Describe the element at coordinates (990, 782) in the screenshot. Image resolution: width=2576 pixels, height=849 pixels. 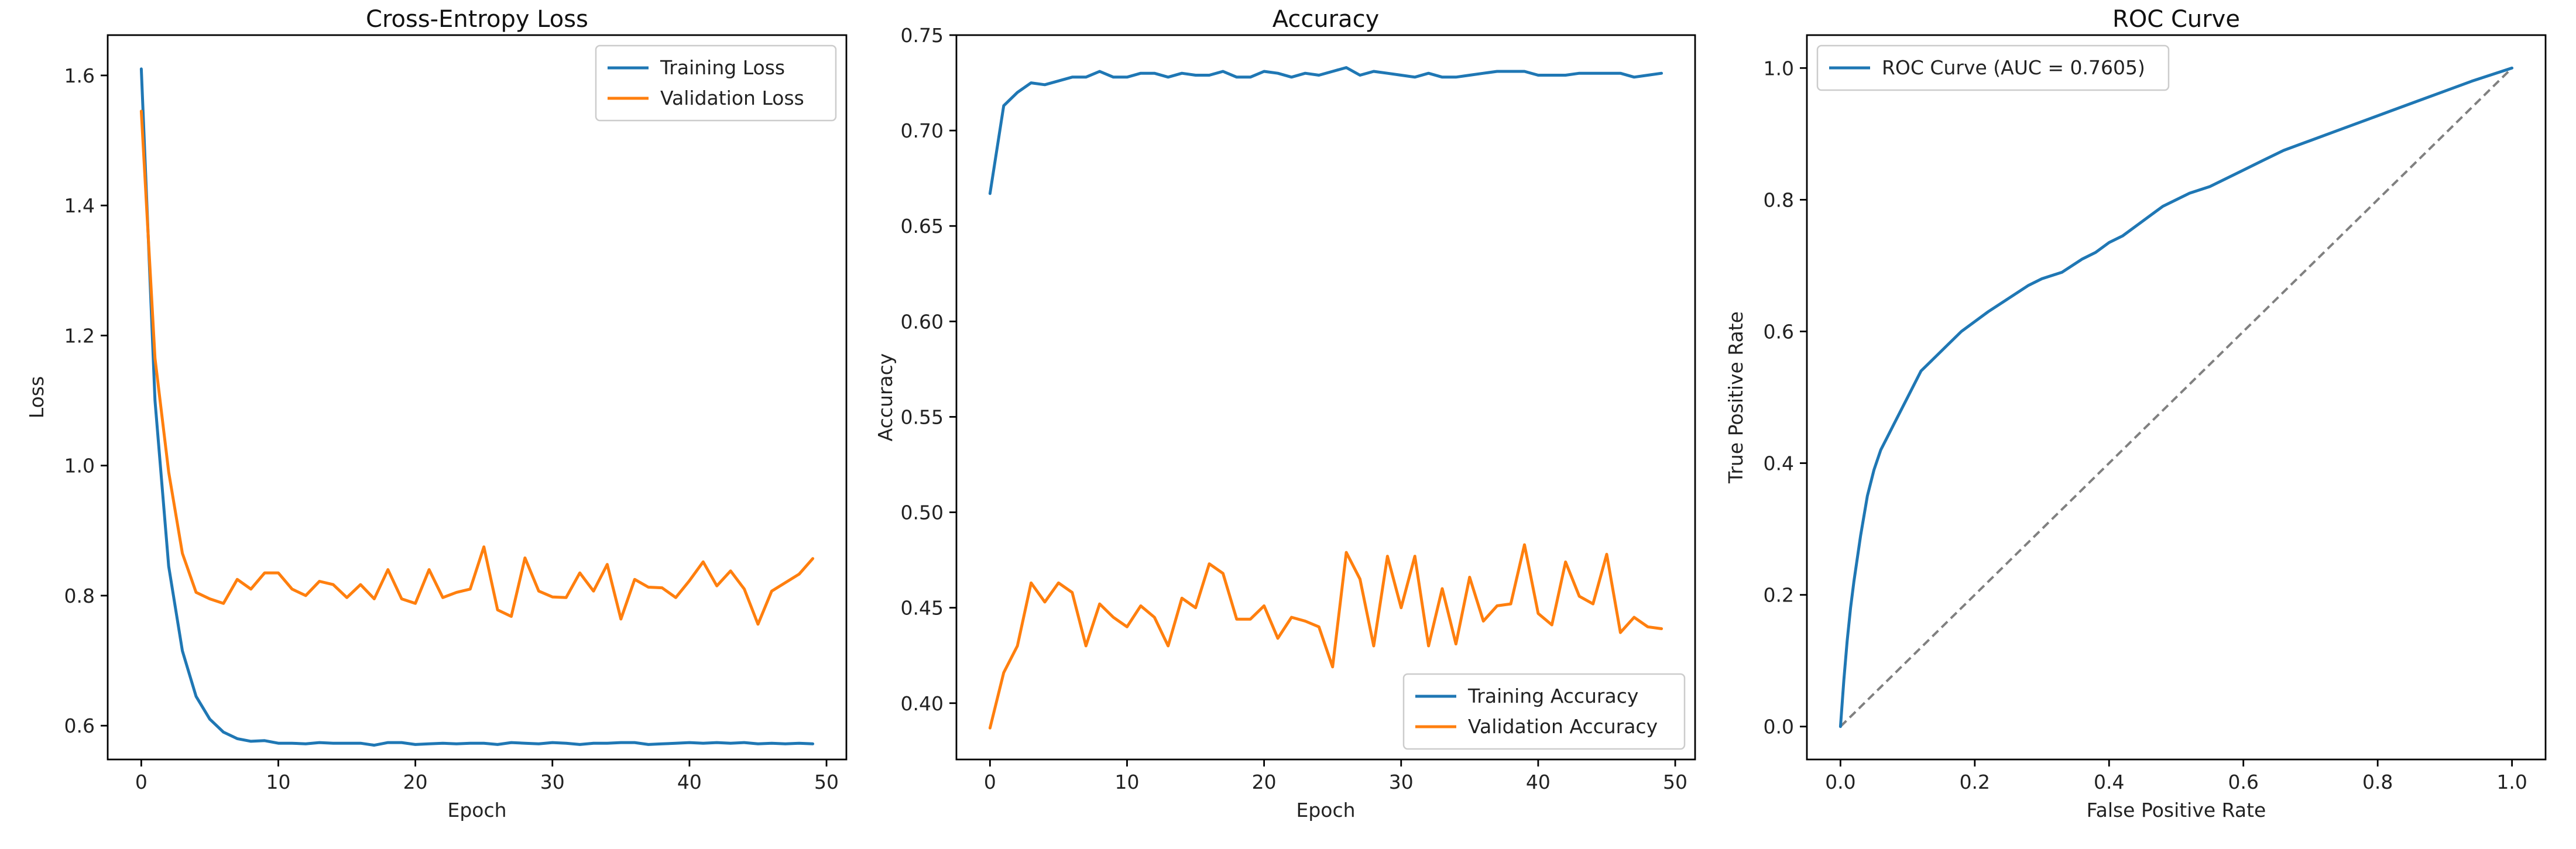
I see `chart1-xtick-label: 0` at that location.